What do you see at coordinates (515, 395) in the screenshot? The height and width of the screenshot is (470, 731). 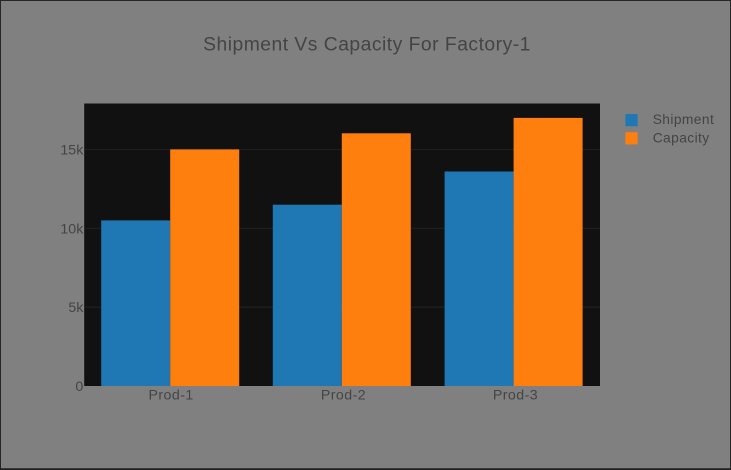 I see `svg-text: Prod-3` at bounding box center [515, 395].